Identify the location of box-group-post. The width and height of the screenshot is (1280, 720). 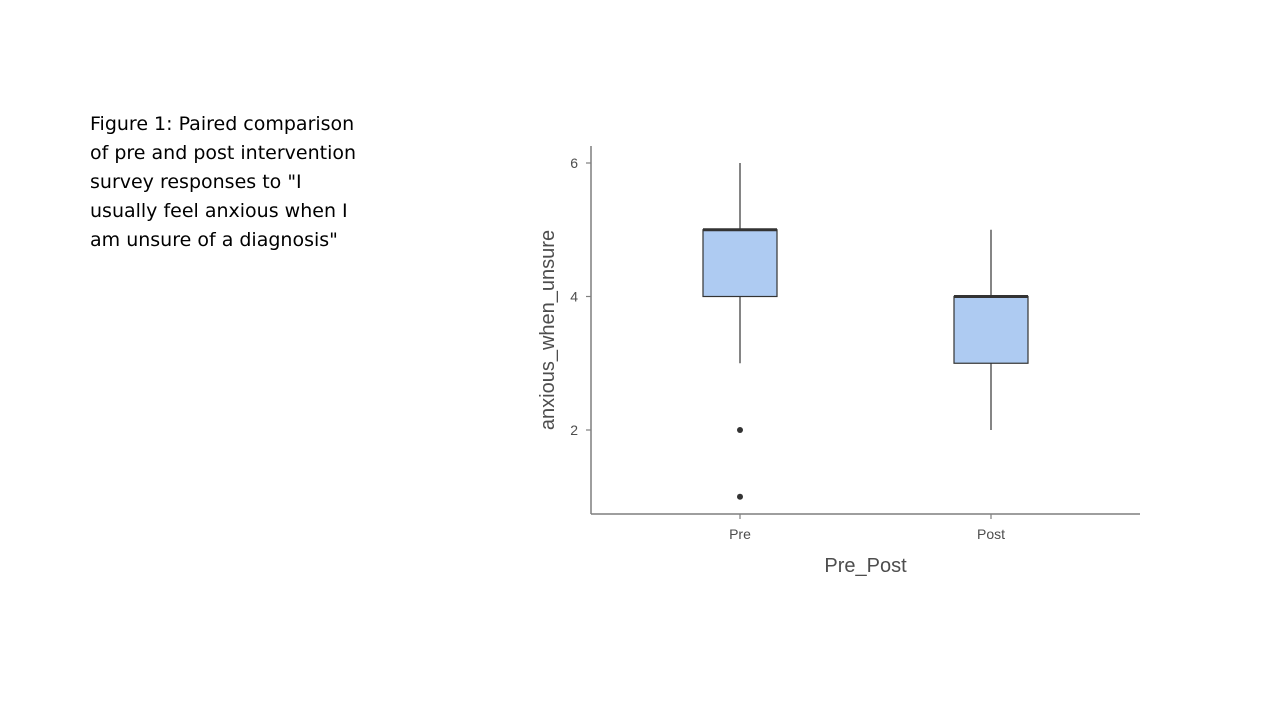
(991, 329).